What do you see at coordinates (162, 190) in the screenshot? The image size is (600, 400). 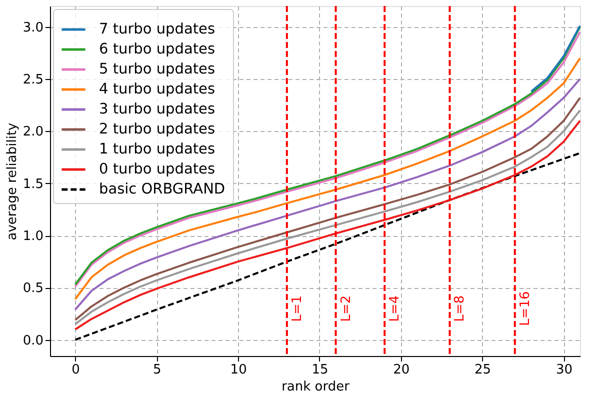 I see `legend-label: basic ORBGRAND` at bounding box center [162, 190].